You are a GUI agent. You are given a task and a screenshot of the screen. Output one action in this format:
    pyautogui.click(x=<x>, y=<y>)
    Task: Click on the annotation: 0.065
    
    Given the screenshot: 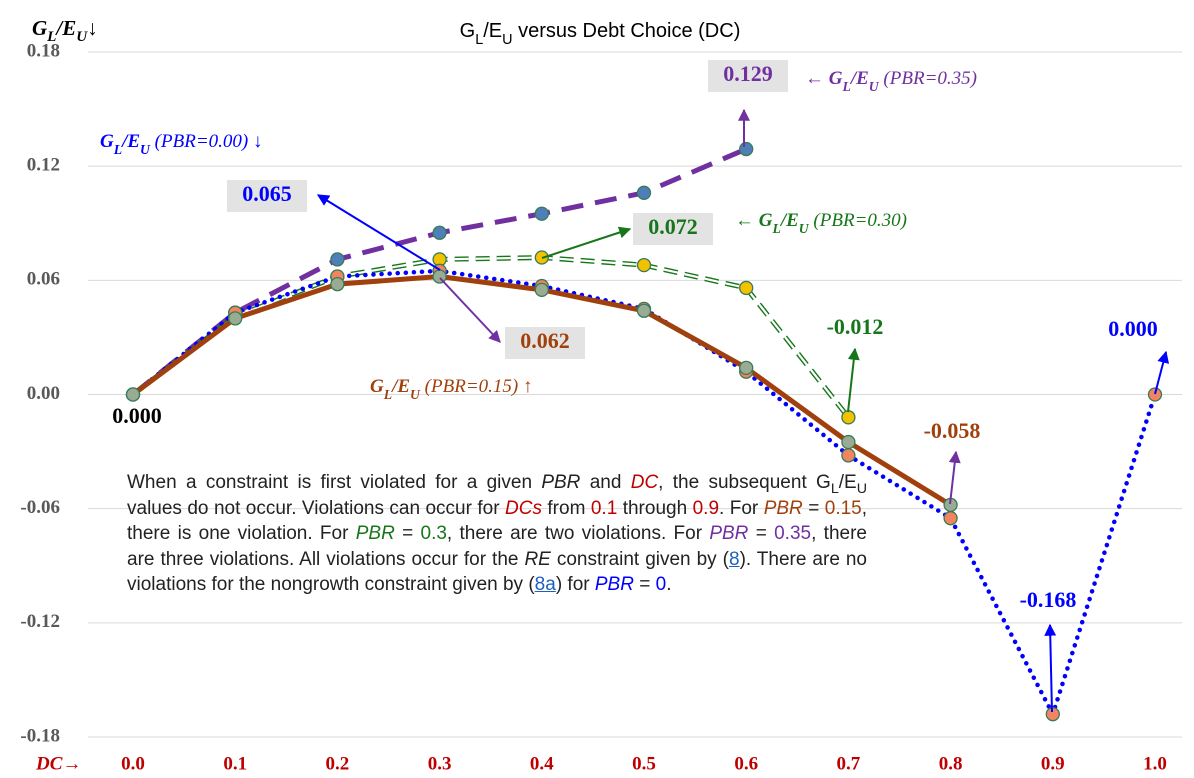 What is the action you would take?
    pyautogui.click(x=267, y=193)
    